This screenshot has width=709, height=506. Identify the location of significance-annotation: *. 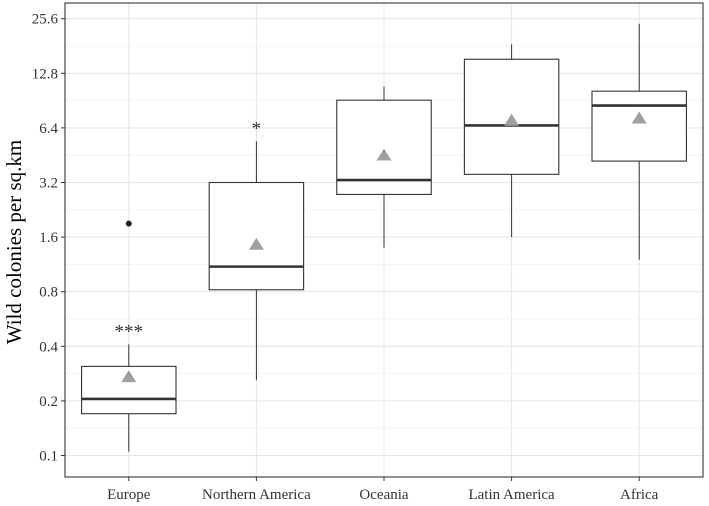
(257, 128).